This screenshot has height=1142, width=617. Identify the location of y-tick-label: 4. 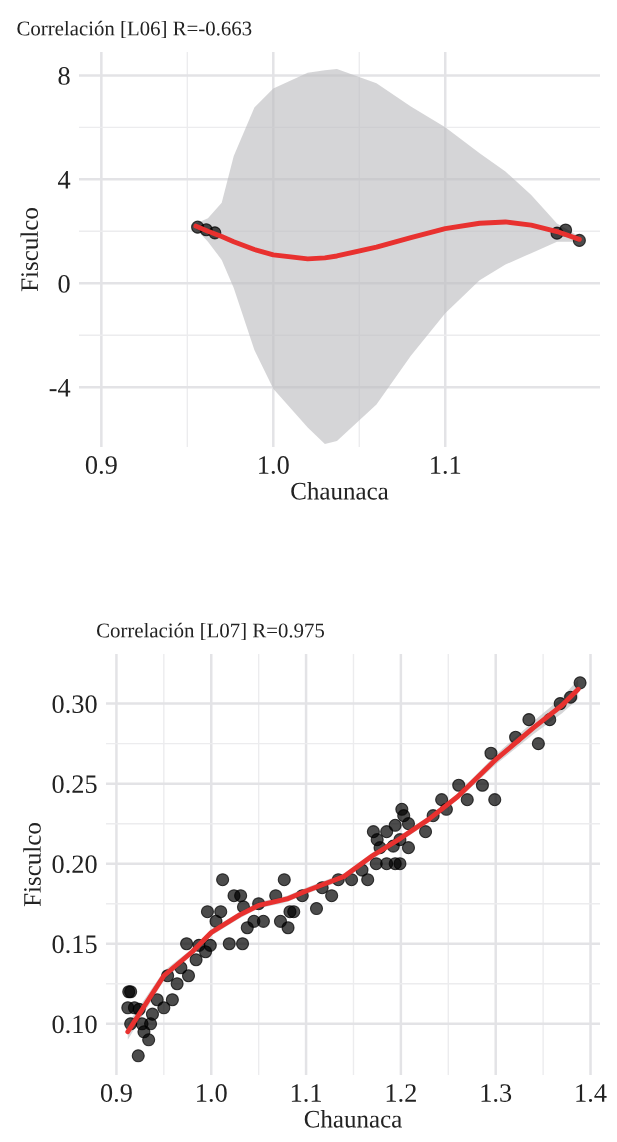
(64, 180).